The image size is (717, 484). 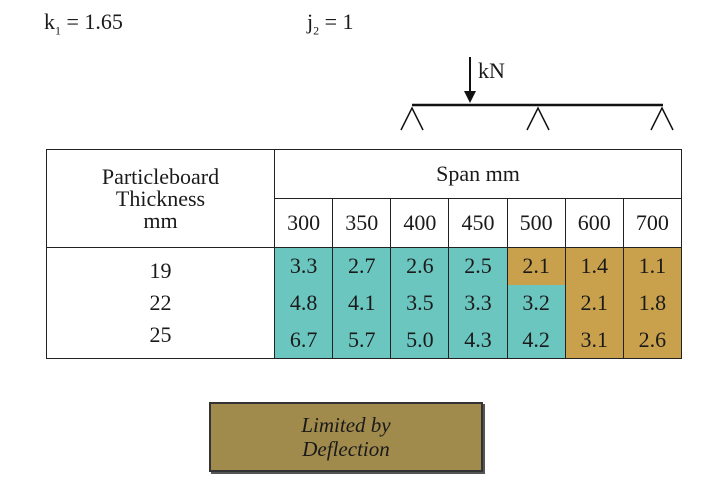 What do you see at coordinates (160, 220) in the screenshot?
I see `thickness-header-line3: mm` at bounding box center [160, 220].